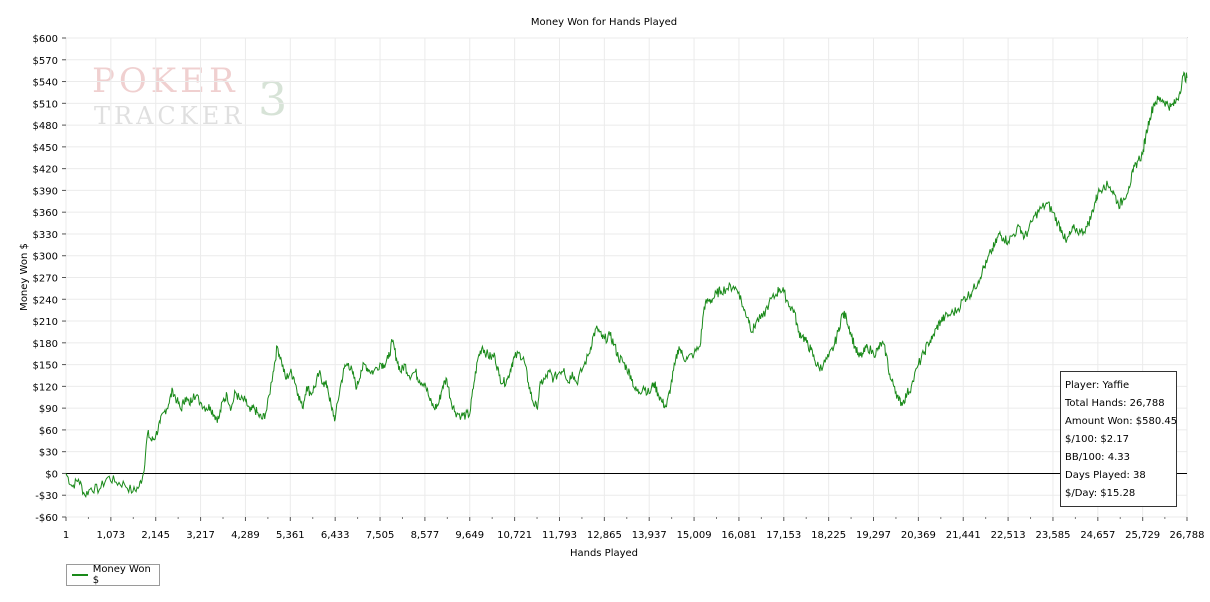  What do you see at coordinates (45, 191) in the screenshot?
I see `y-tick-label: $390` at bounding box center [45, 191].